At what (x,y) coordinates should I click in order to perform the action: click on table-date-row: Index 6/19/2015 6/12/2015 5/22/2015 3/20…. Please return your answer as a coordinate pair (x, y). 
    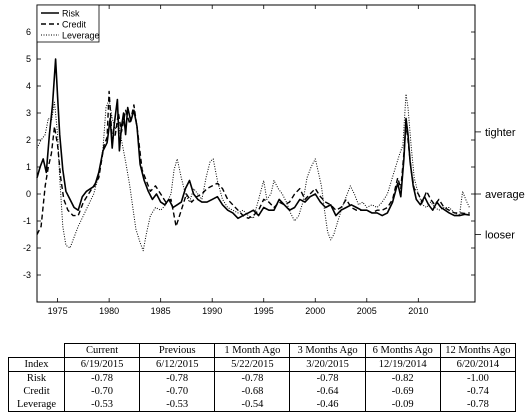
    Looking at the image, I should click on (262, 364).